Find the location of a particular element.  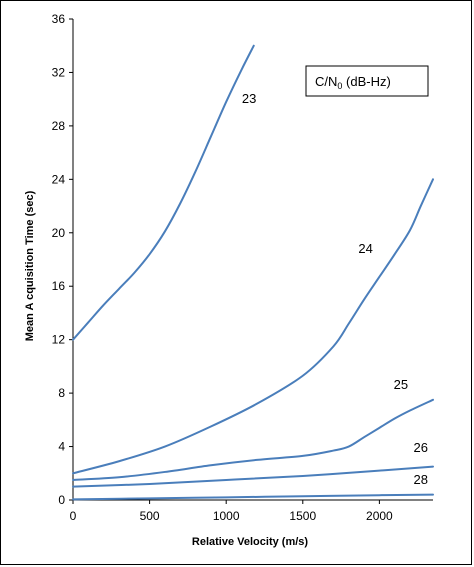

series-label-25: 25 is located at coordinates (401, 384).